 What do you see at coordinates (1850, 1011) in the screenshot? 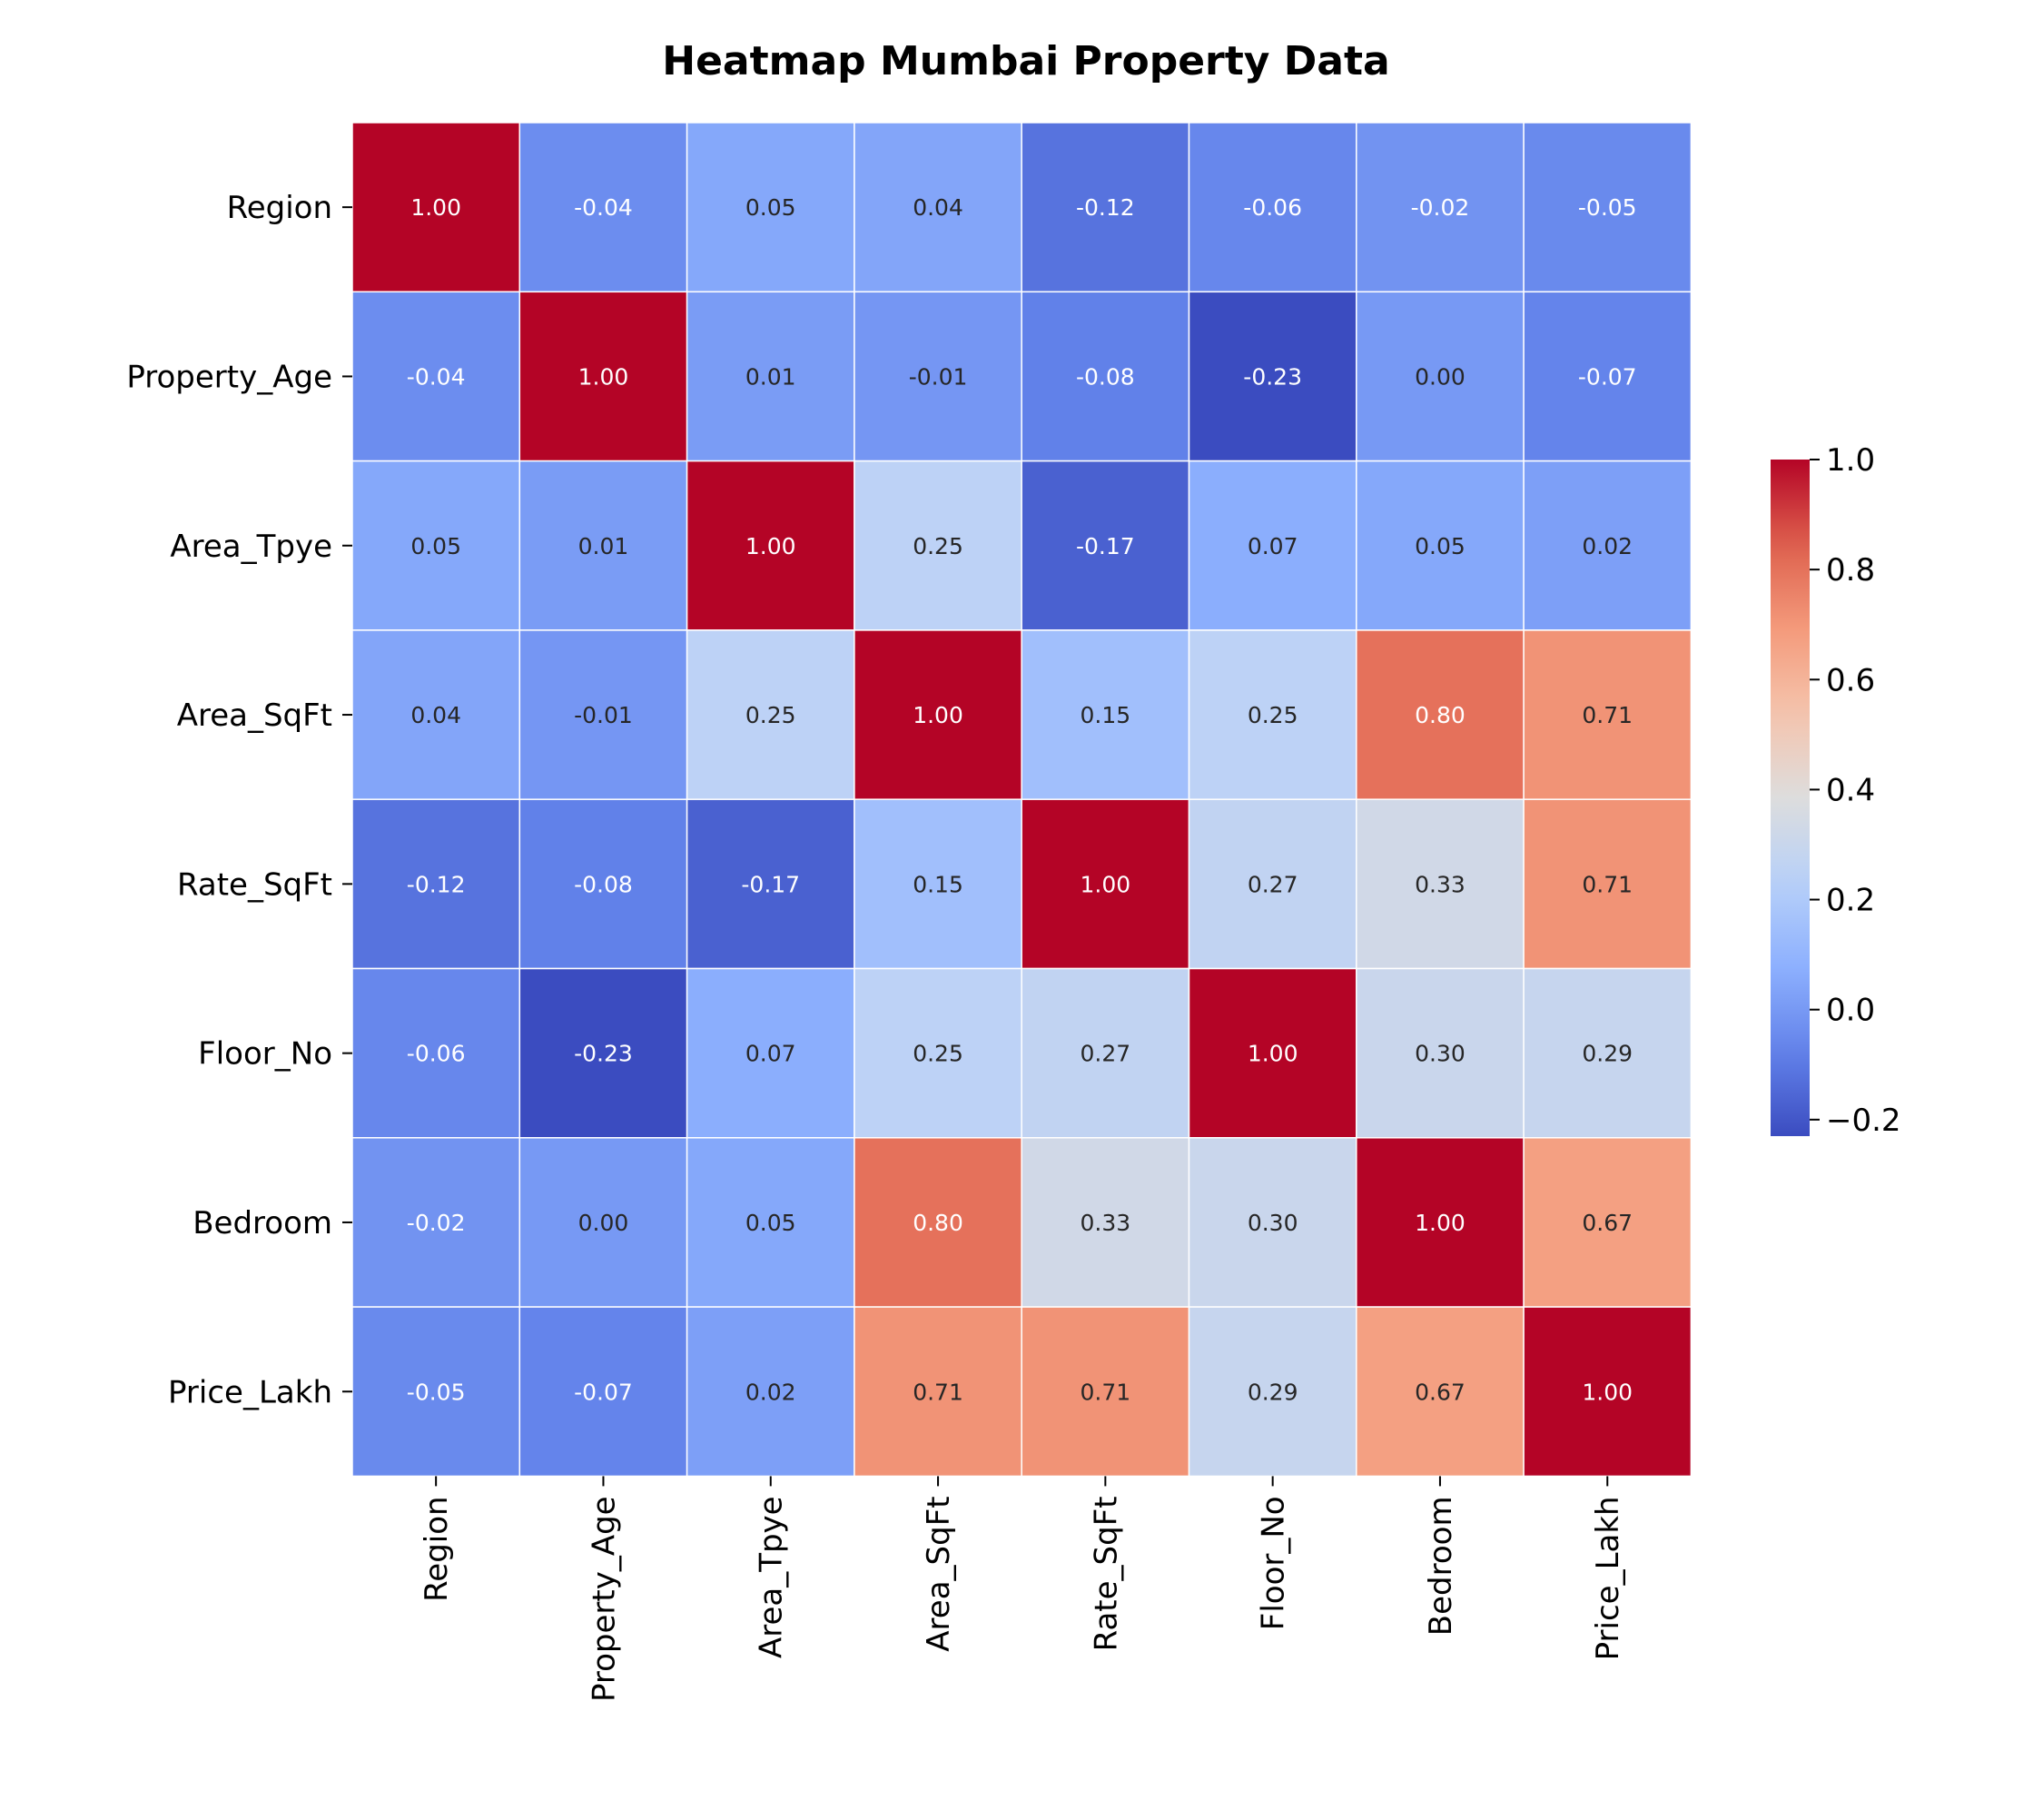
I see `colorbar-tick-label: 0.0` at bounding box center [1850, 1011].